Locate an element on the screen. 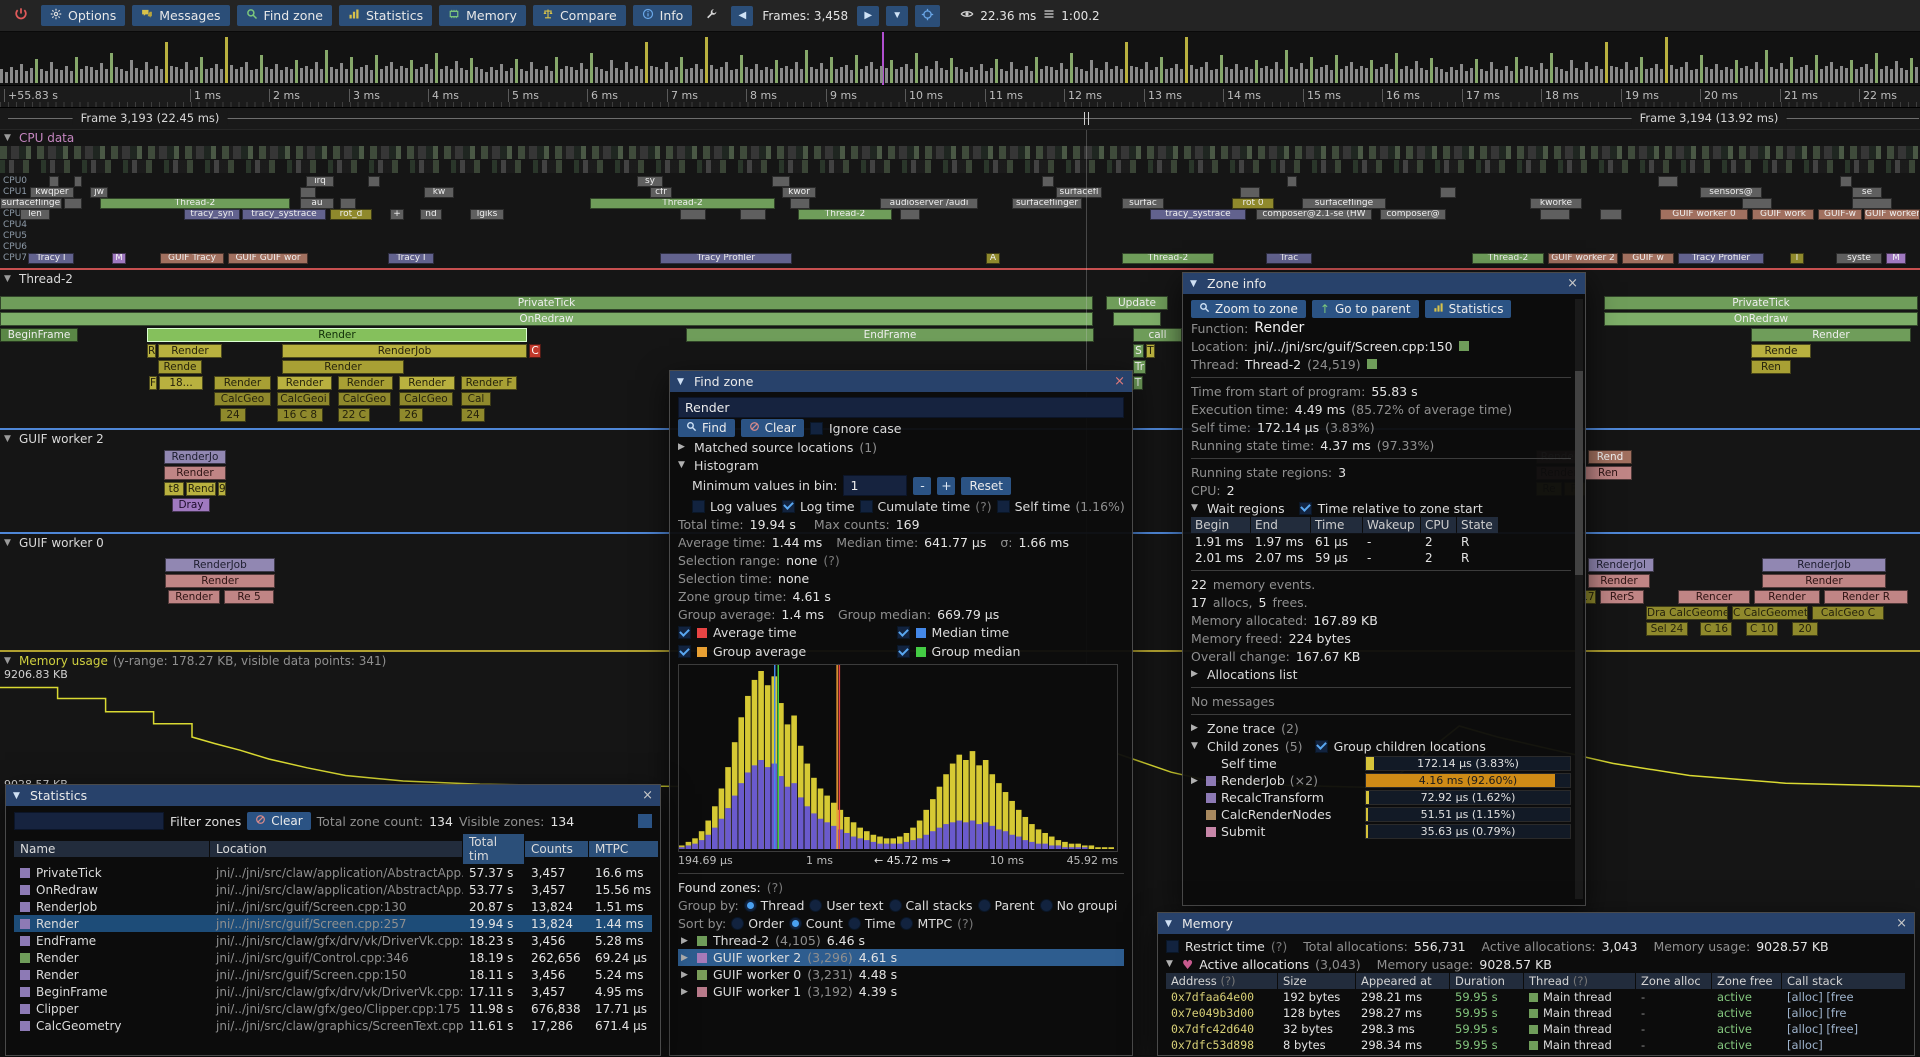 The width and height of the screenshot is (1920, 1057). timeline-zone: GUIF worker 2 is located at coordinates (1892, 214).